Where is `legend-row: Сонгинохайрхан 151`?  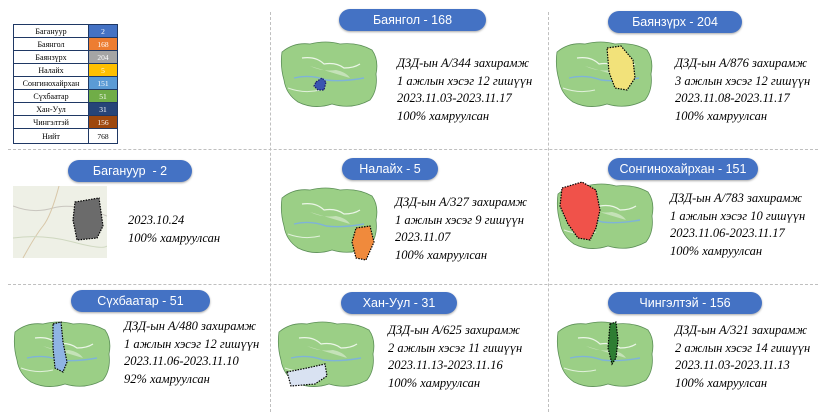
legend-row: Сонгинохайрхан 151 is located at coordinates (65, 83).